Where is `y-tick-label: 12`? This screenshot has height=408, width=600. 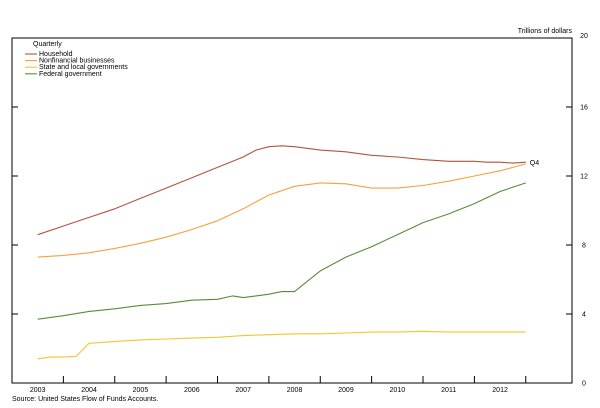 y-tick-label: 12 is located at coordinates (584, 177).